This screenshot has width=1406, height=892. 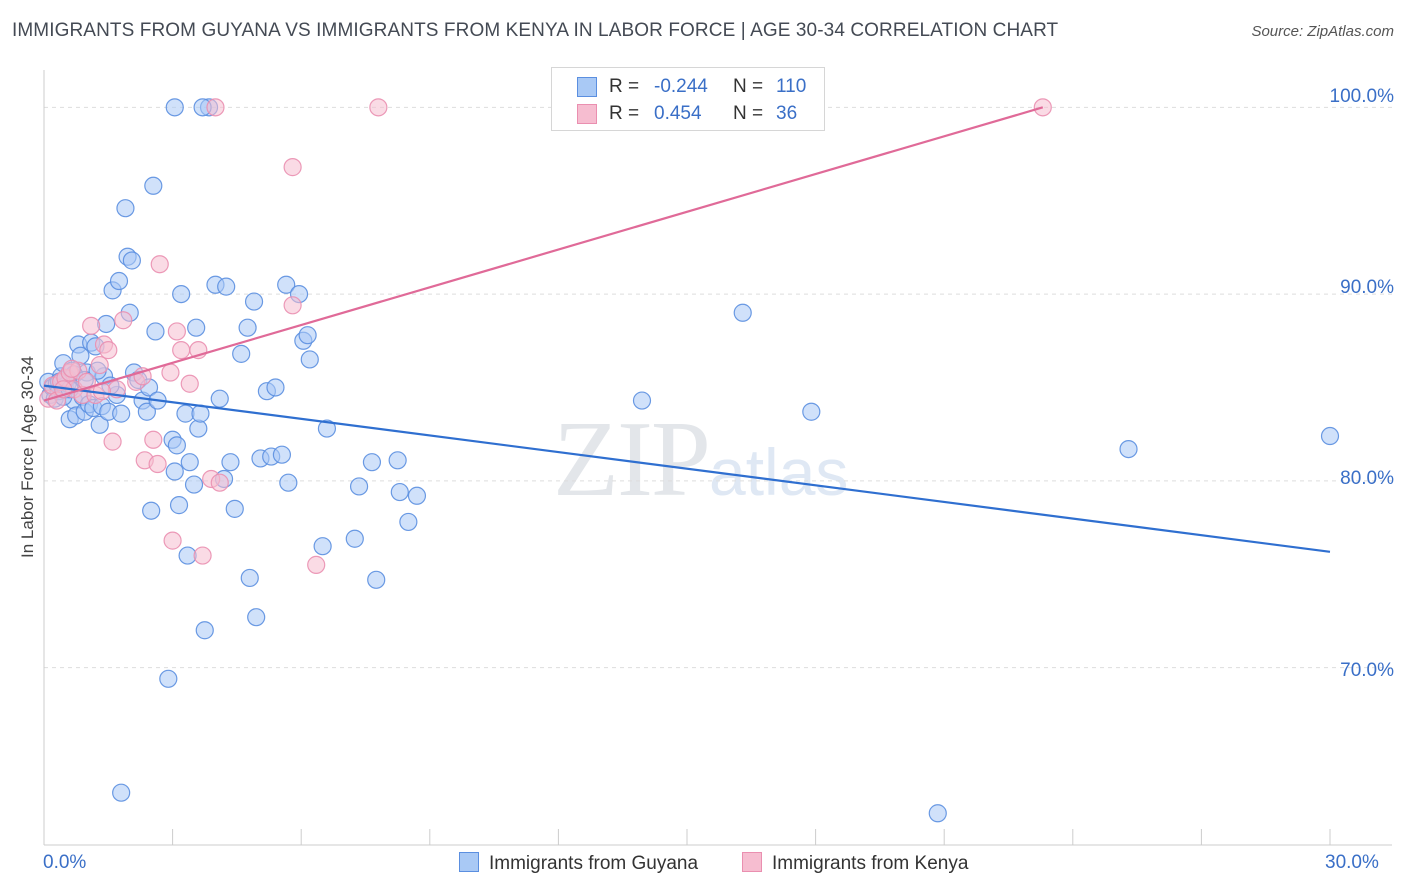 I want to click on legend-swatch-kenya, so click(x=587, y=114).